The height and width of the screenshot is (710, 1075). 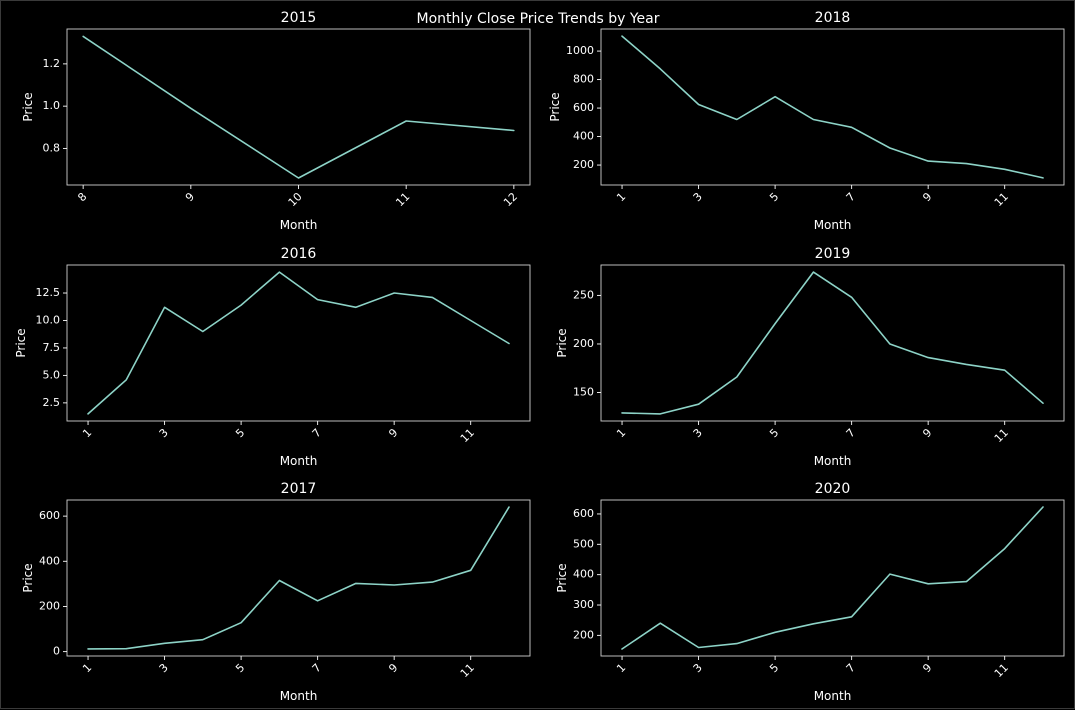 What do you see at coordinates (52, 347) in the screenshot?
I see `y-tick-label: 7.5` at bounding box center [52, 347].